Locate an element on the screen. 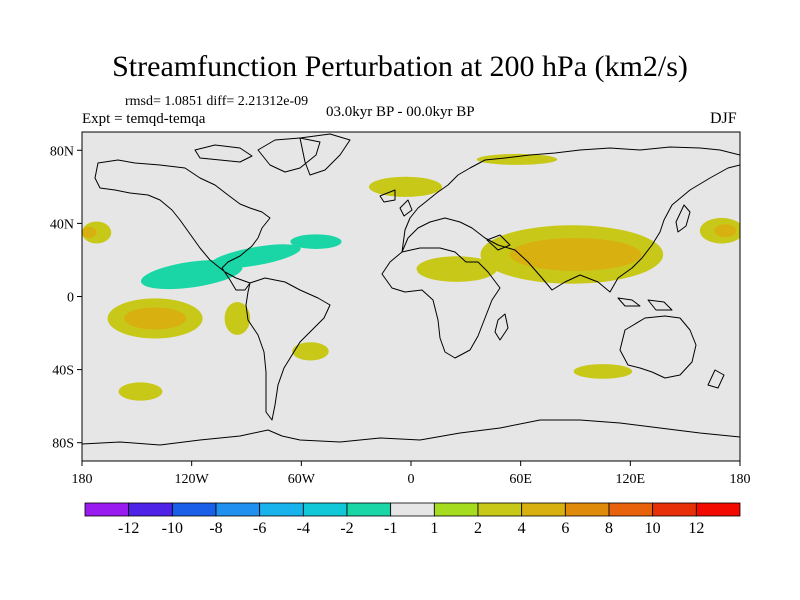  x-tick-label: 120E is located at coordinates (631, 479).